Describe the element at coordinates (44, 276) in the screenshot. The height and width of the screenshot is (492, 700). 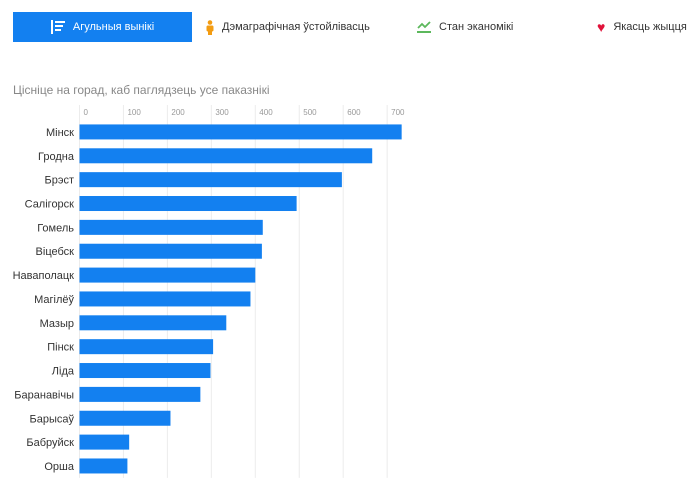
I see `city-label: Наваполацк` at that location.